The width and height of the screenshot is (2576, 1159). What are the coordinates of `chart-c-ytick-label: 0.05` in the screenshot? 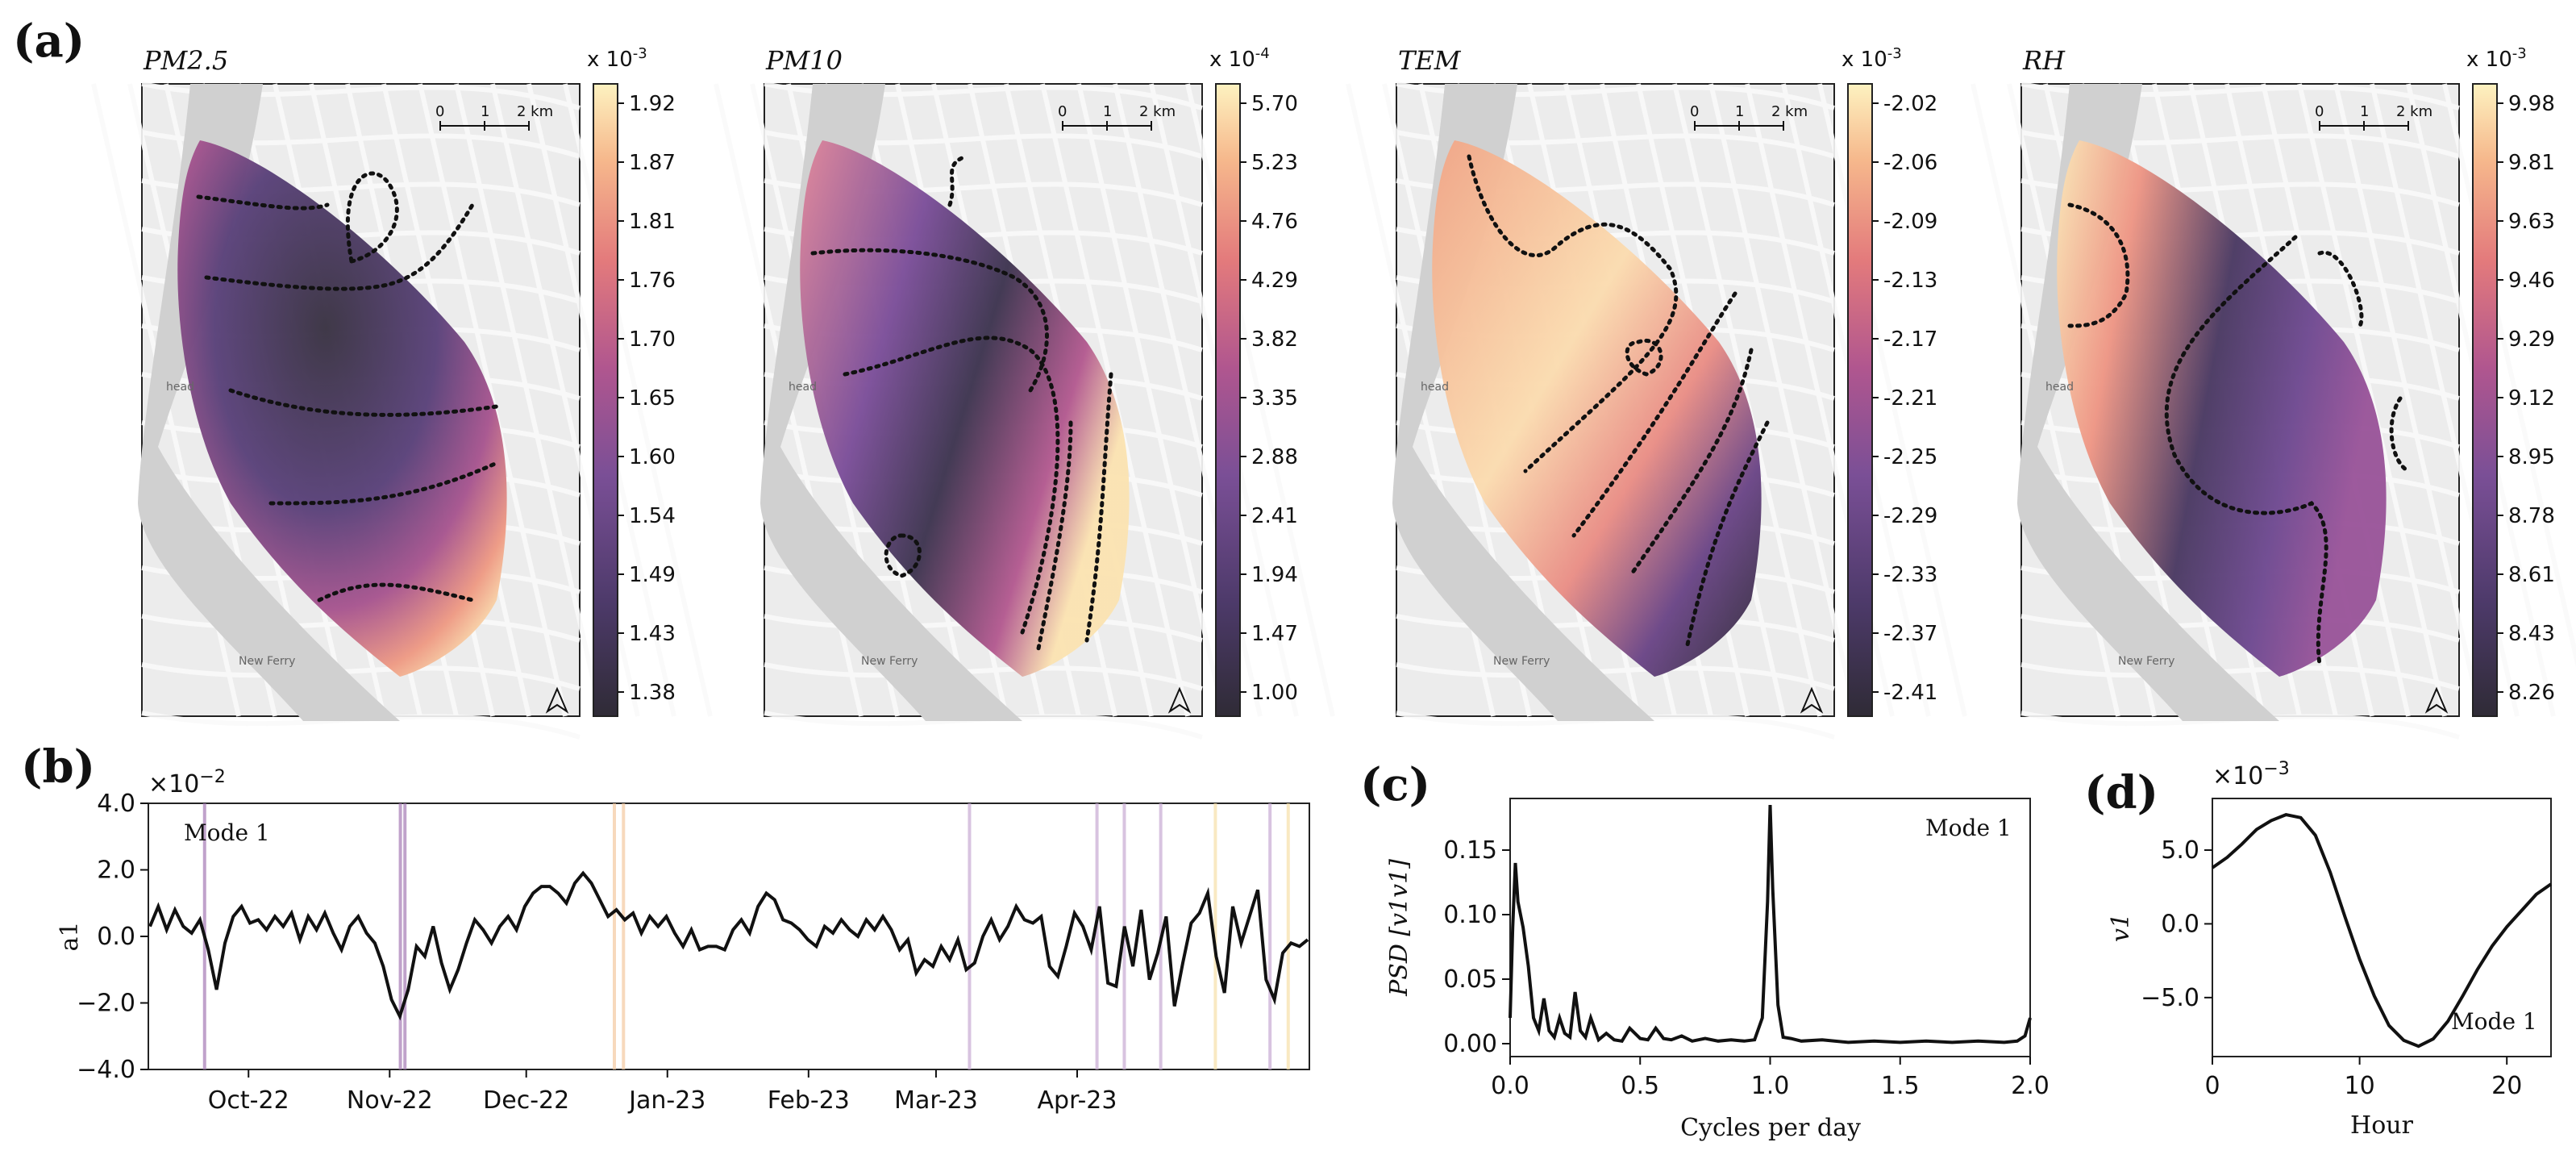 It's located at (1470, 979).